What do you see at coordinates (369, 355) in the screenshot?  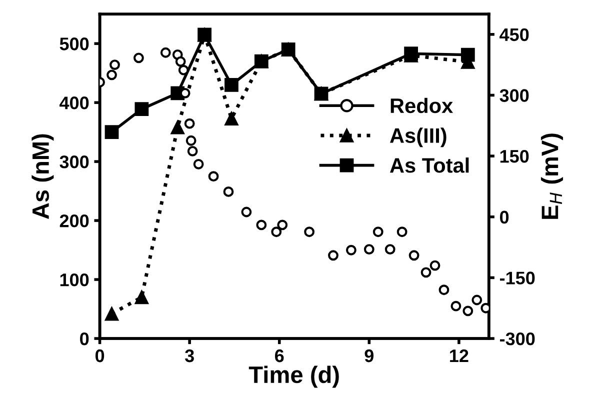 I see `x-tick-label: 9` at bounding box center [369, 355].